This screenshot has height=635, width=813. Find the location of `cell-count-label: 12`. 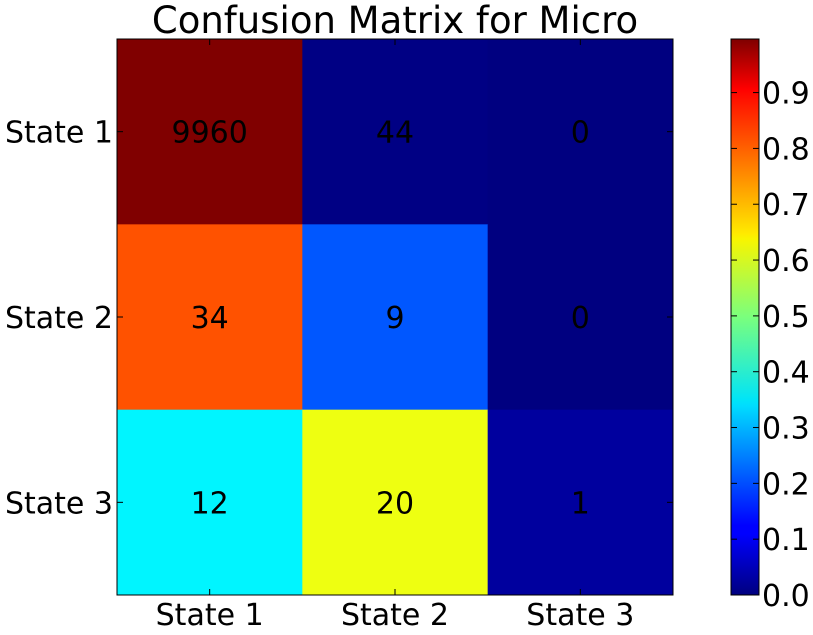

cell-count-label: 12 is located at coordinates (210, 503).